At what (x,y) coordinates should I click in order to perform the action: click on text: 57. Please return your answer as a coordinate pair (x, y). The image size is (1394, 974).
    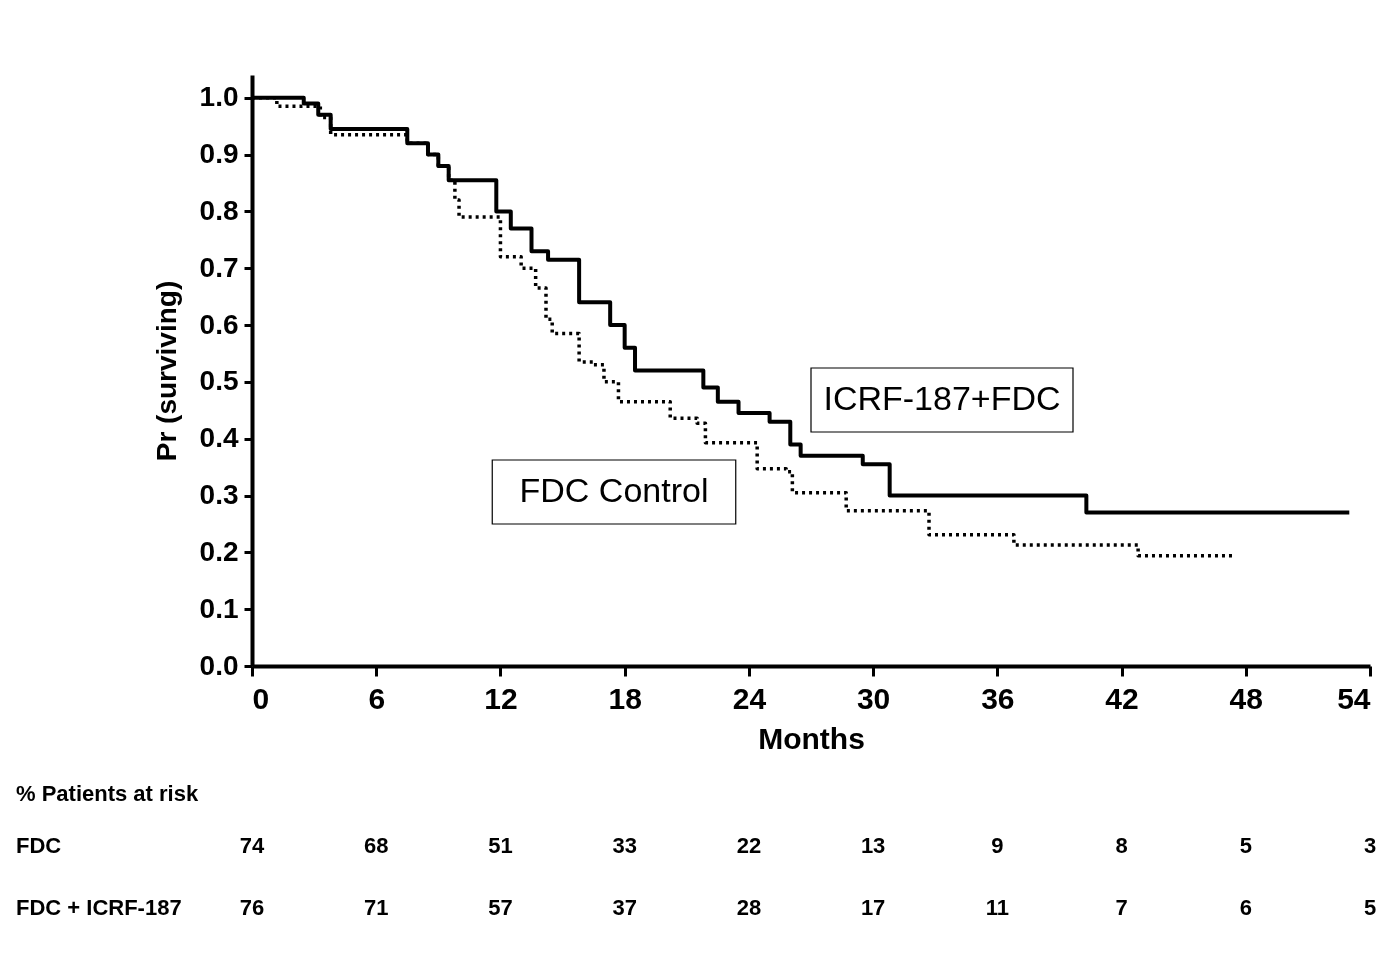
    Looking at the image, I should click on (500, 907).